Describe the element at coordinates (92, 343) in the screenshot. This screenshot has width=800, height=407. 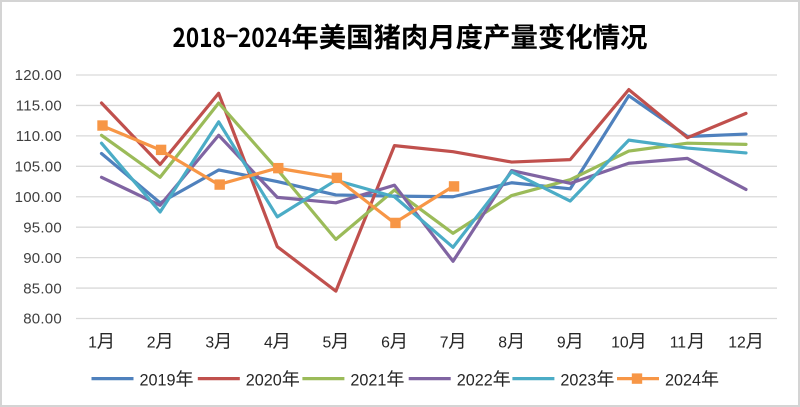
I see `svg-text: 1` at that location.